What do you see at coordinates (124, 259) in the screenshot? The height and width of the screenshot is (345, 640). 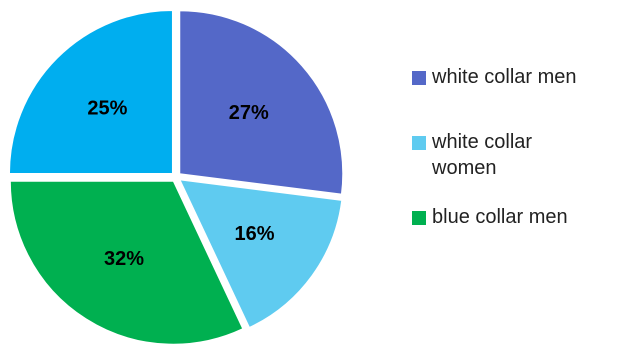 I see `data-label-2: 32%` at bounding box center [124, 259].